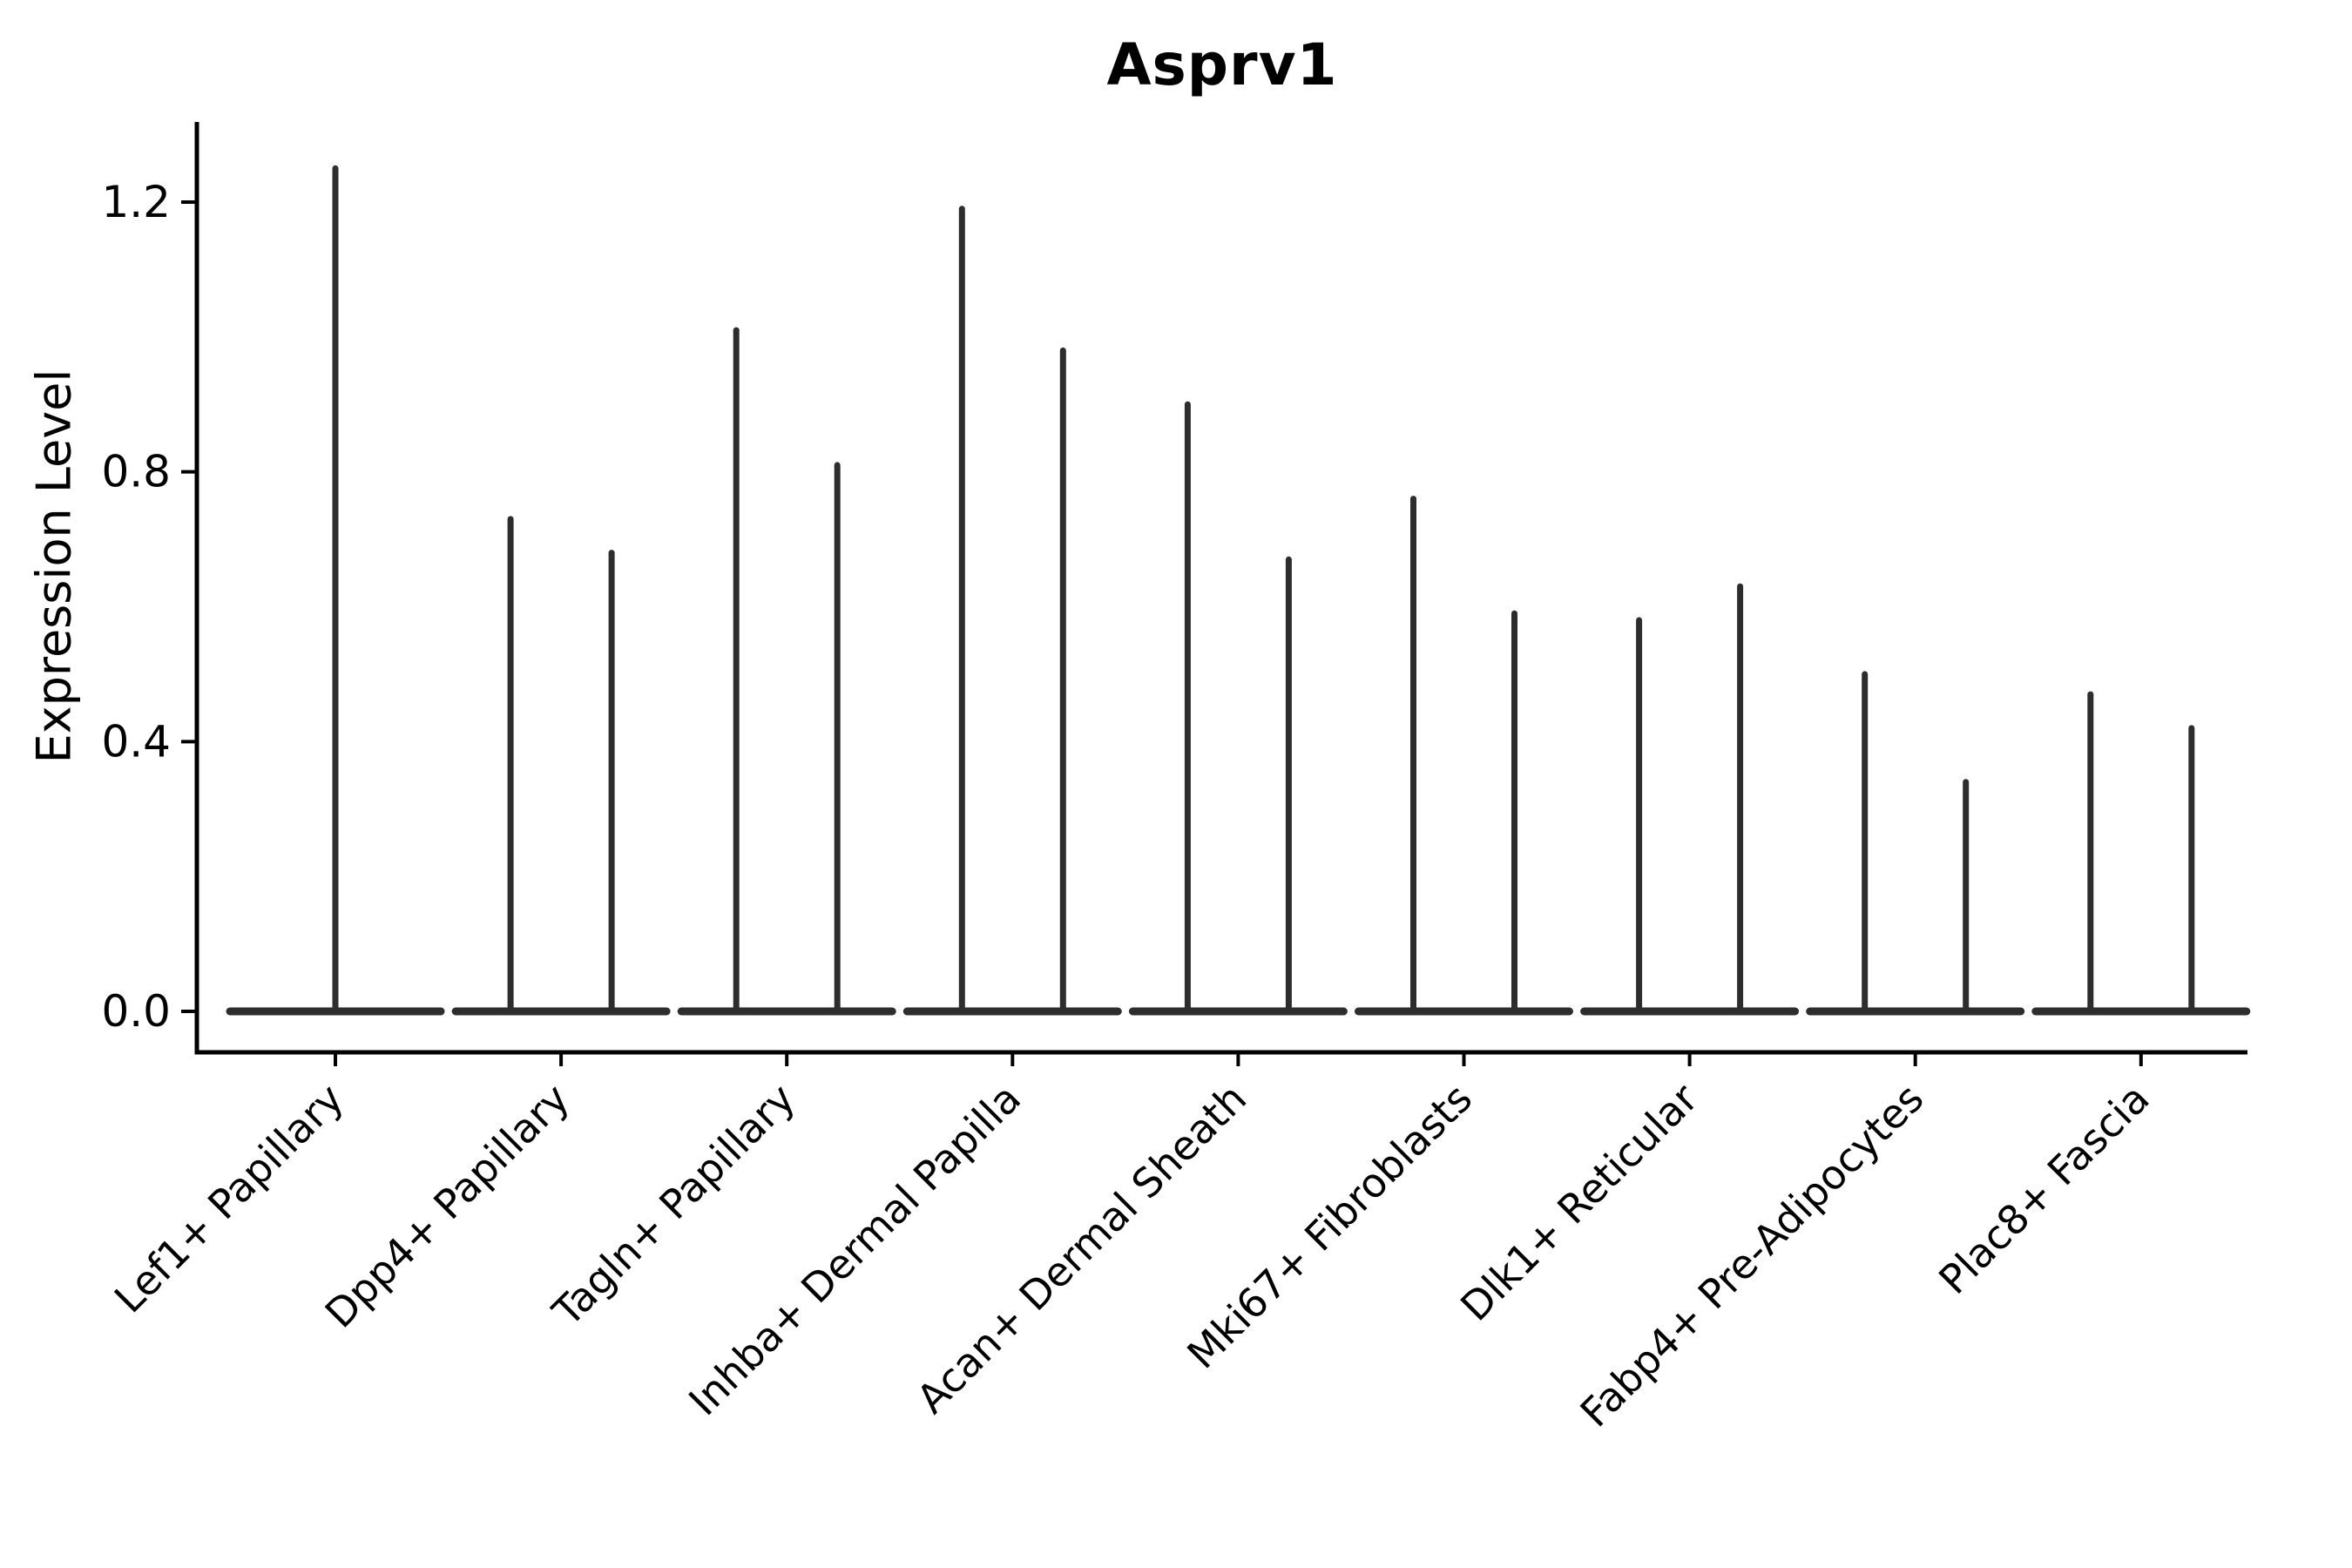 This screenshot has width=2352, height=1568. What do you see at coordinates (136, 1012) in the screenshot?
I see `y-tick-label: 0.0` at bounding box center [136, 1012].